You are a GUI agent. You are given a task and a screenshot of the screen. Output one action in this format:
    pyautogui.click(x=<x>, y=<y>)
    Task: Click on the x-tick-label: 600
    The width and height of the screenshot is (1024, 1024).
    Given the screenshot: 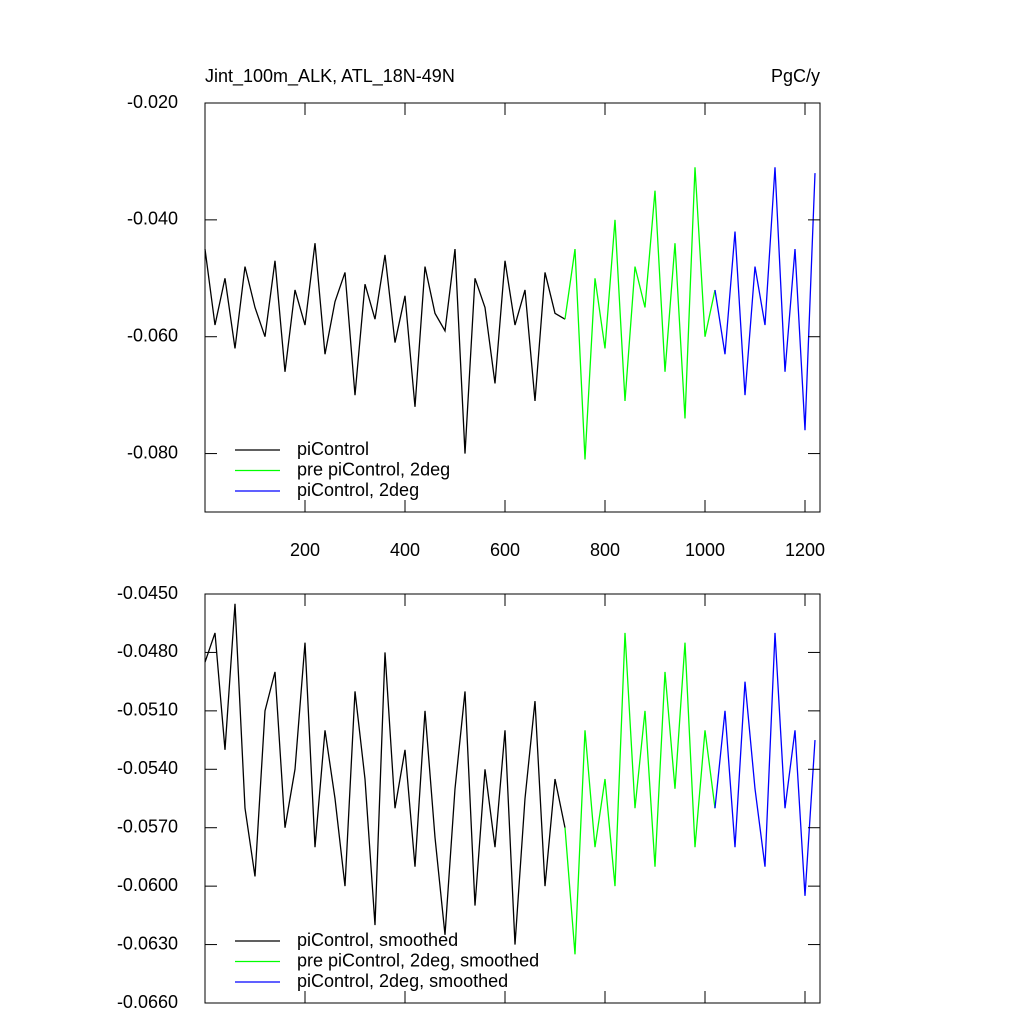 What is the action you would take?
    pyautogui.click(x=505, y=550)
    